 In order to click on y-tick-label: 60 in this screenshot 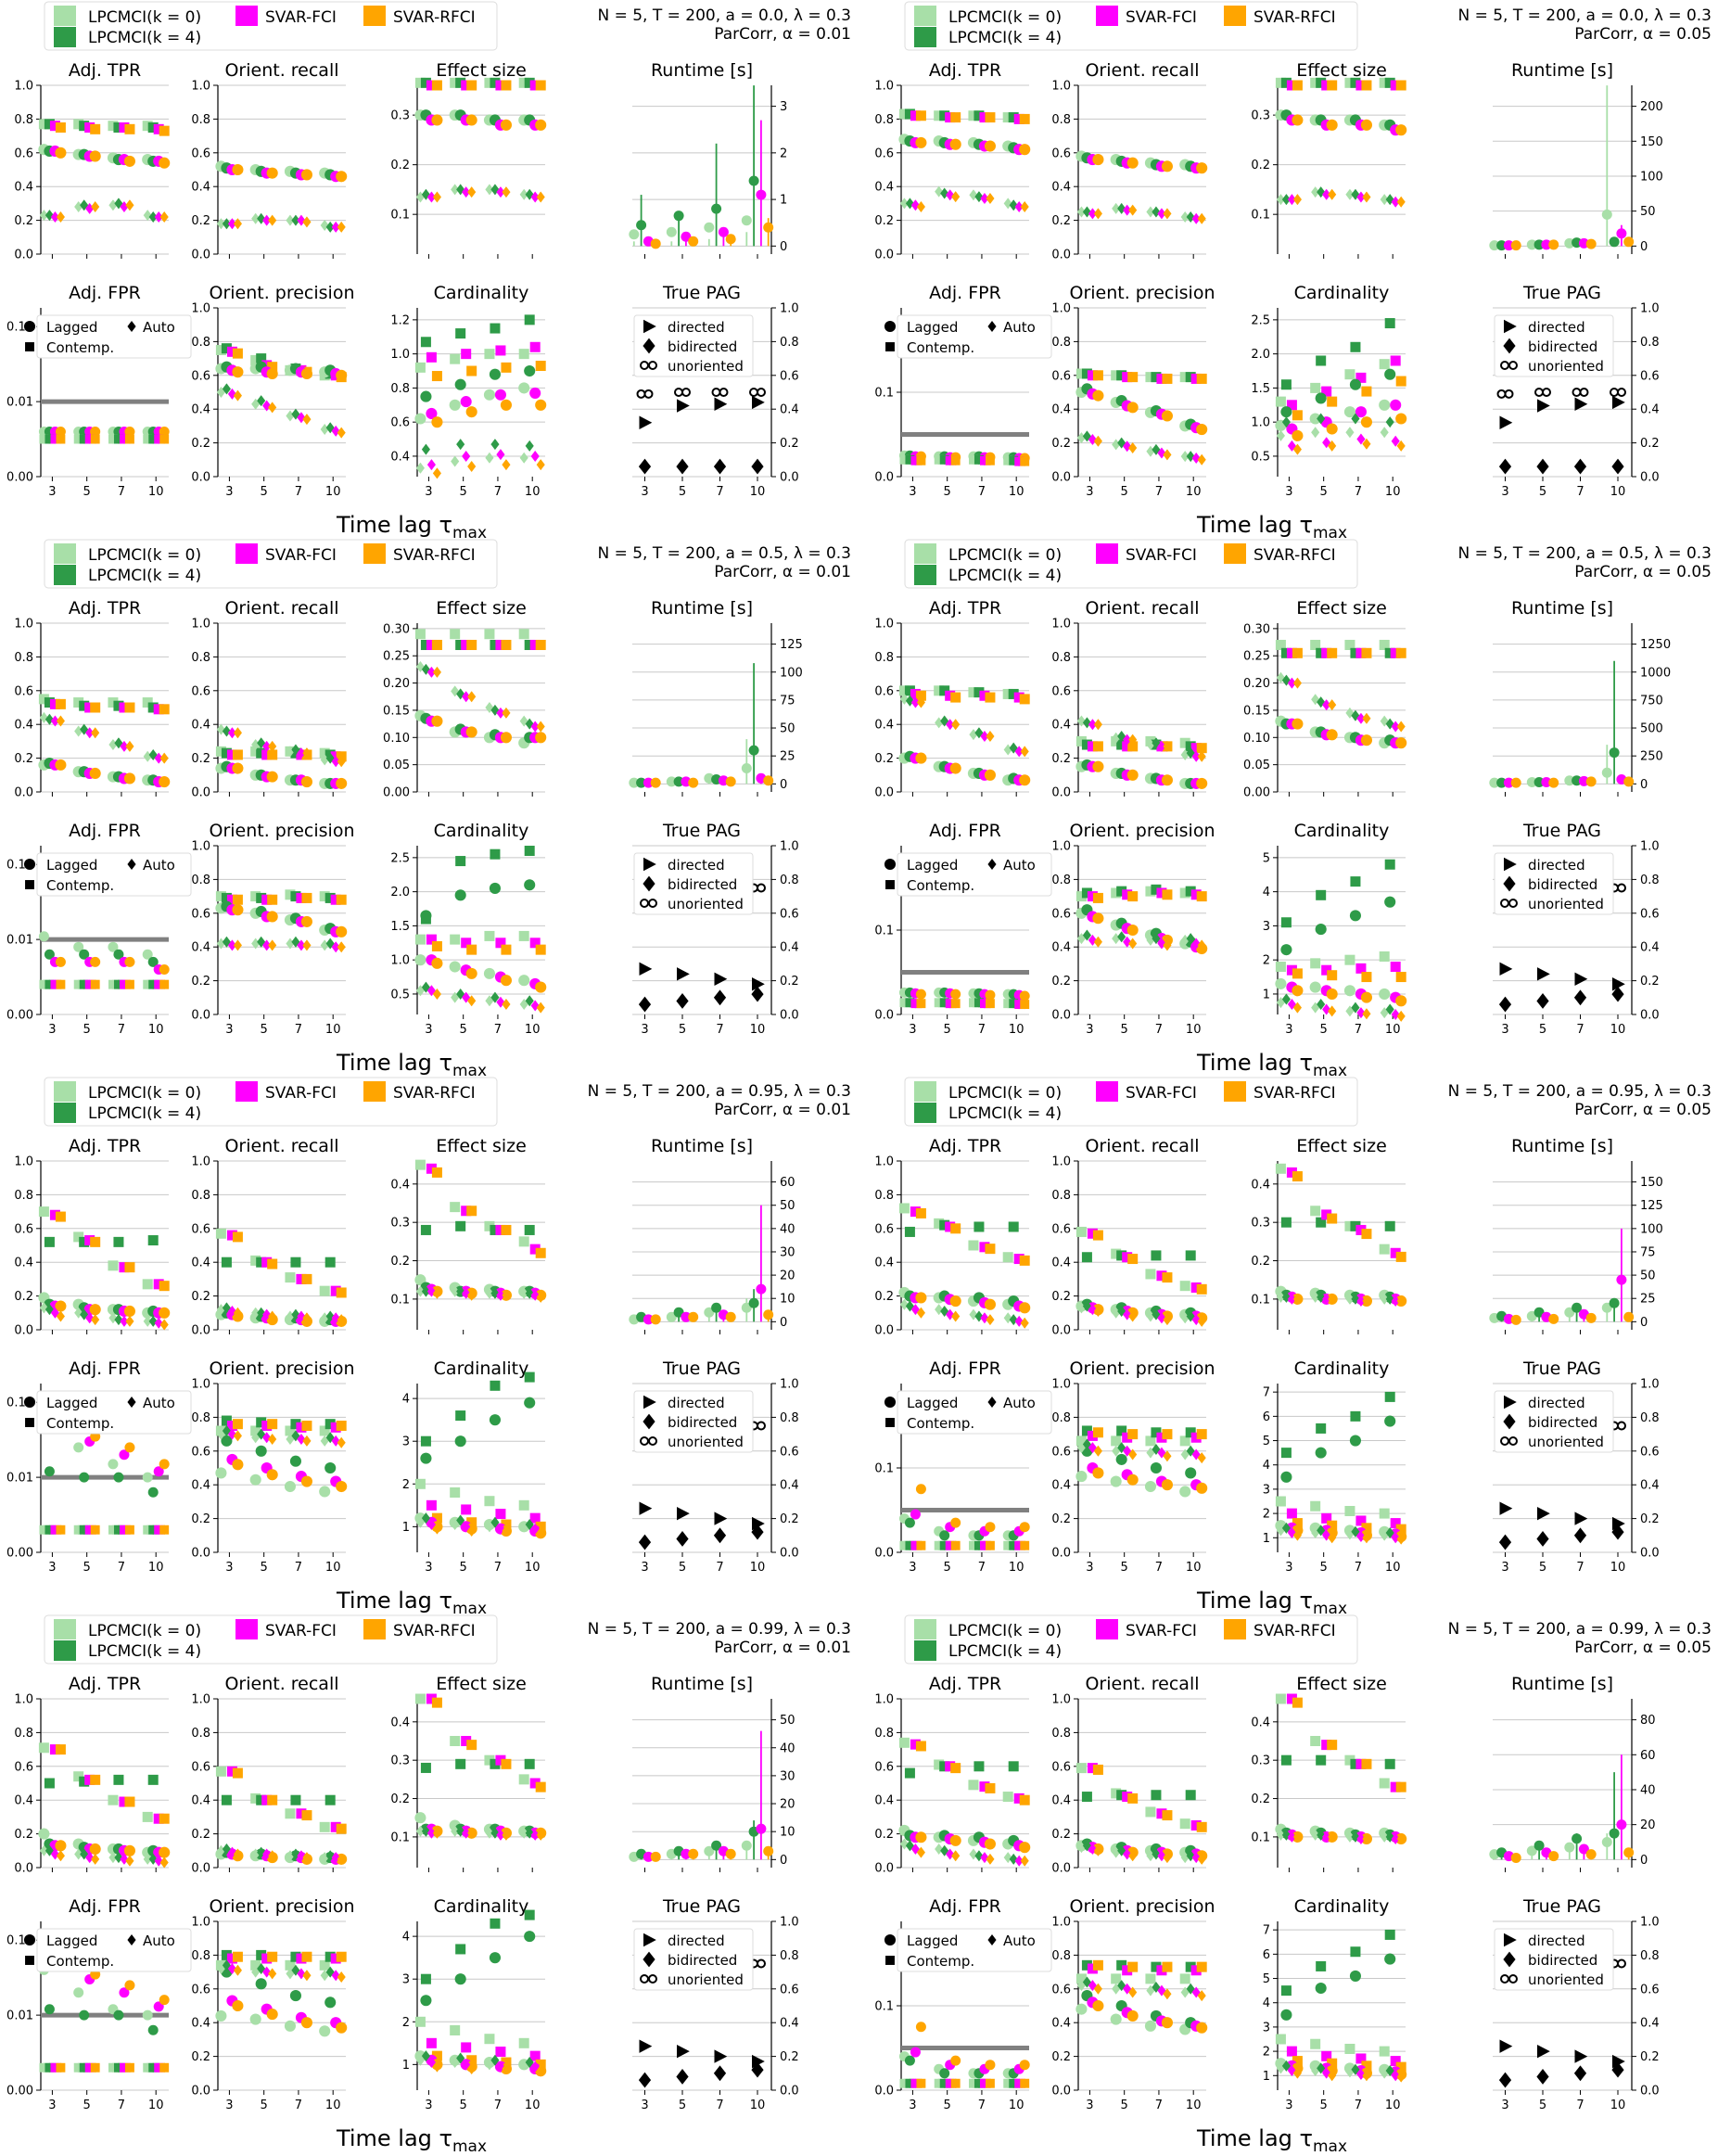, I will do `click(787, 1183)`.